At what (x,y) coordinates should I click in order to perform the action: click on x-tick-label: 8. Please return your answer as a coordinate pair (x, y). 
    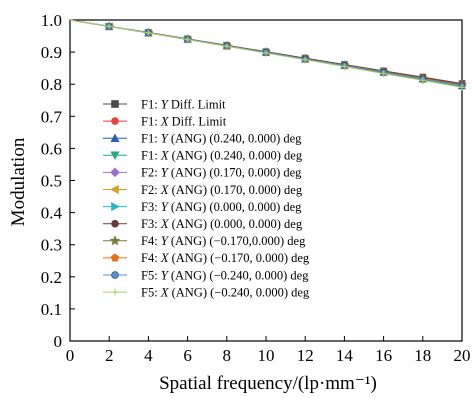
    Looking at the image, I should click on (227, 355).